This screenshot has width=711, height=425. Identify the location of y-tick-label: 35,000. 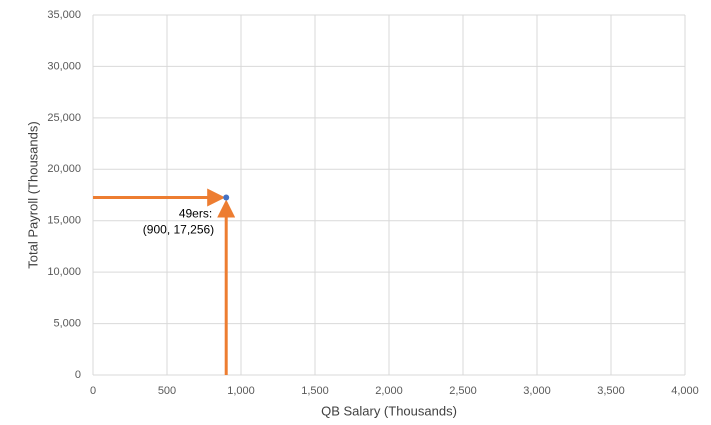
(64, 15).